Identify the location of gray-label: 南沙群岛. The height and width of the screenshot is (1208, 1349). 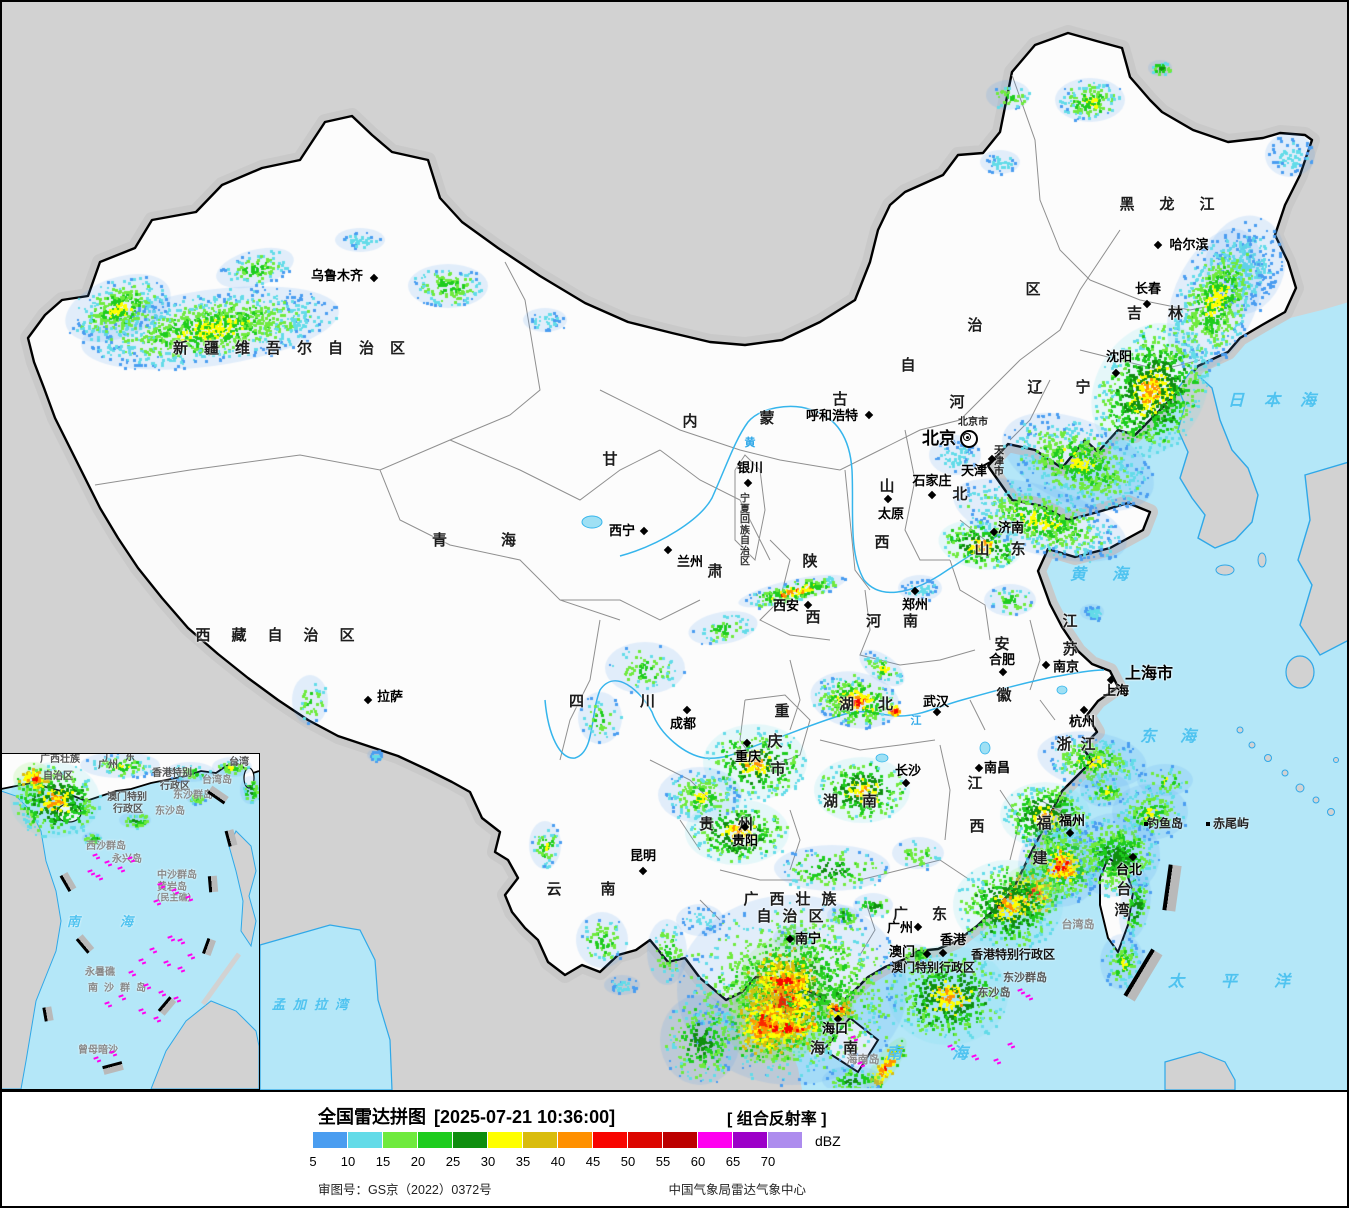
(120, 988).